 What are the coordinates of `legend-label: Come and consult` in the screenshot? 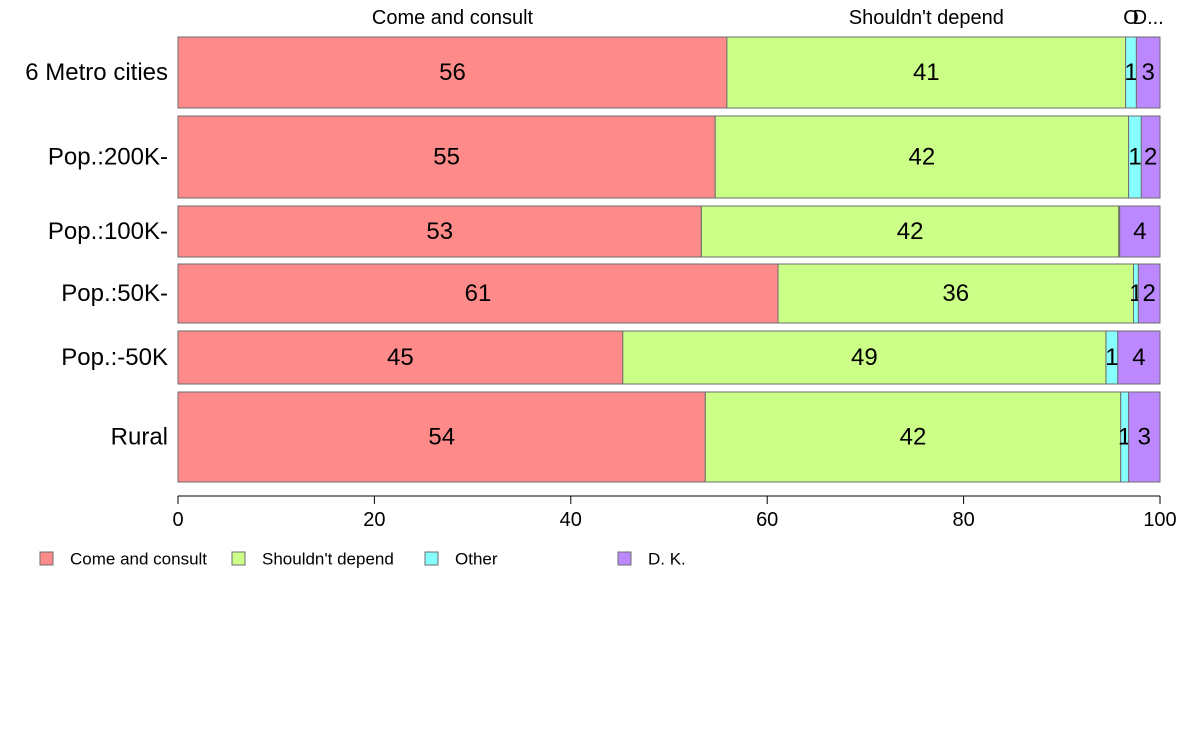 It's located at (138, 559).